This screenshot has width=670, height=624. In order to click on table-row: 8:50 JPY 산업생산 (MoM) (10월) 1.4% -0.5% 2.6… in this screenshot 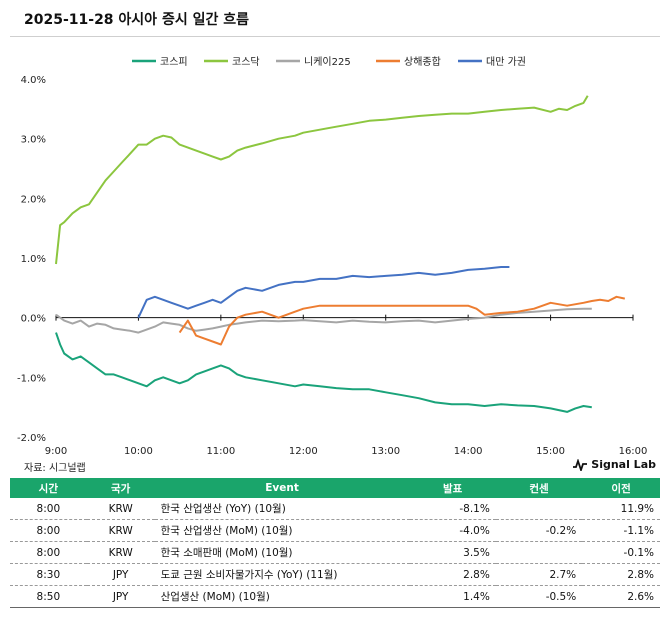, I will do `click(335, 596)`.